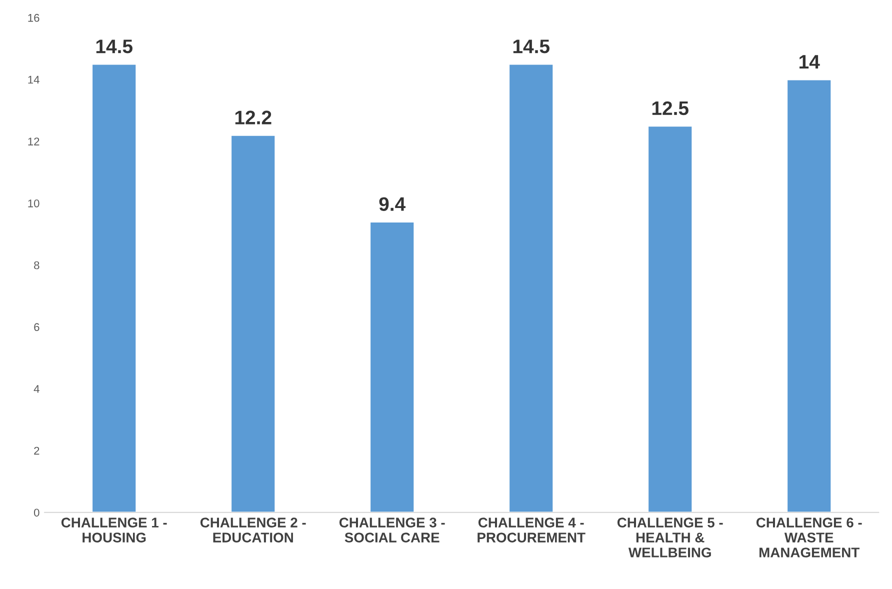 This screenshot has width=892, height=589. What do you see at coordinates (532, 530) in the screenshot?
I see `x-tick-label: CHALLENGE 4 - PROCUREMENT` at bounding box center [532, 530].